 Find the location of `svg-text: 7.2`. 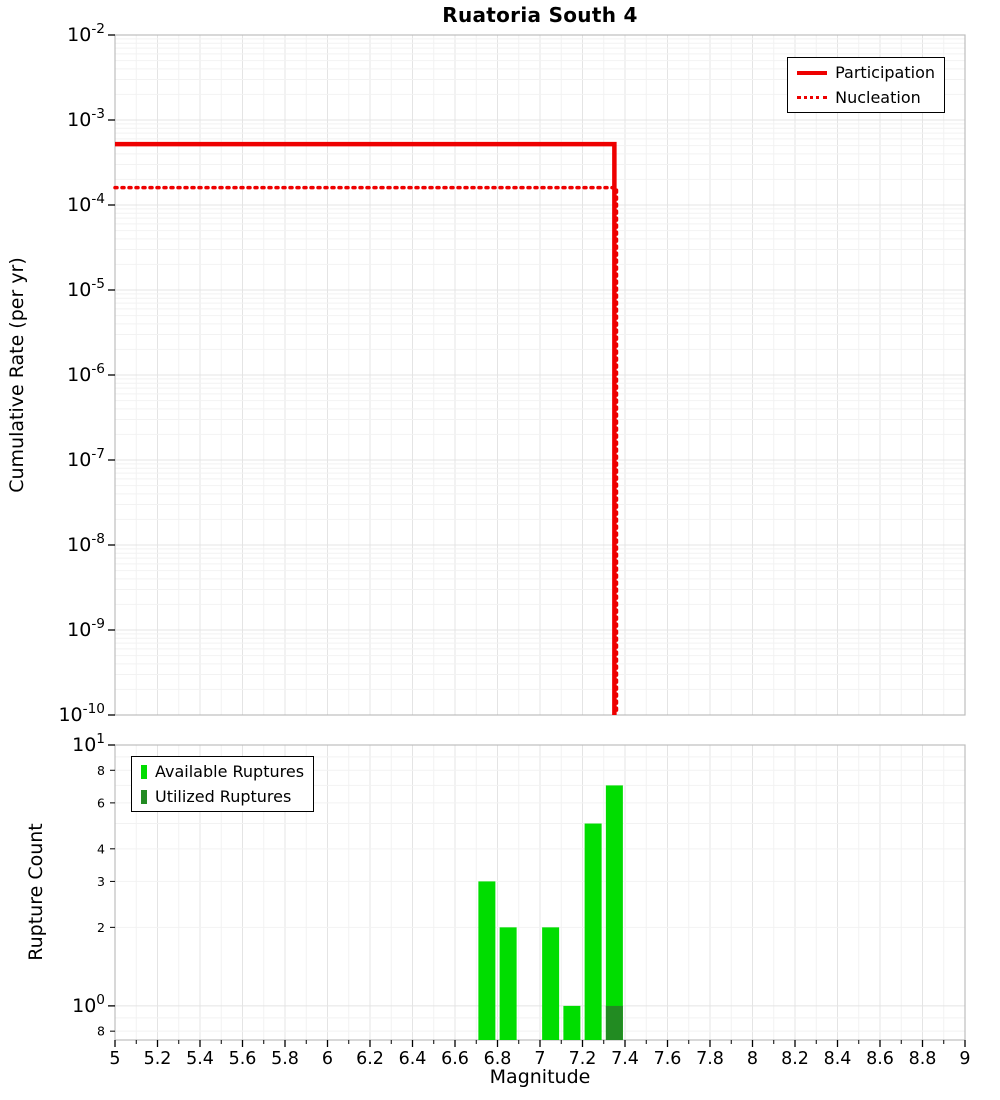

svg-text: 7.2 is located at coordinates (583, 1059).